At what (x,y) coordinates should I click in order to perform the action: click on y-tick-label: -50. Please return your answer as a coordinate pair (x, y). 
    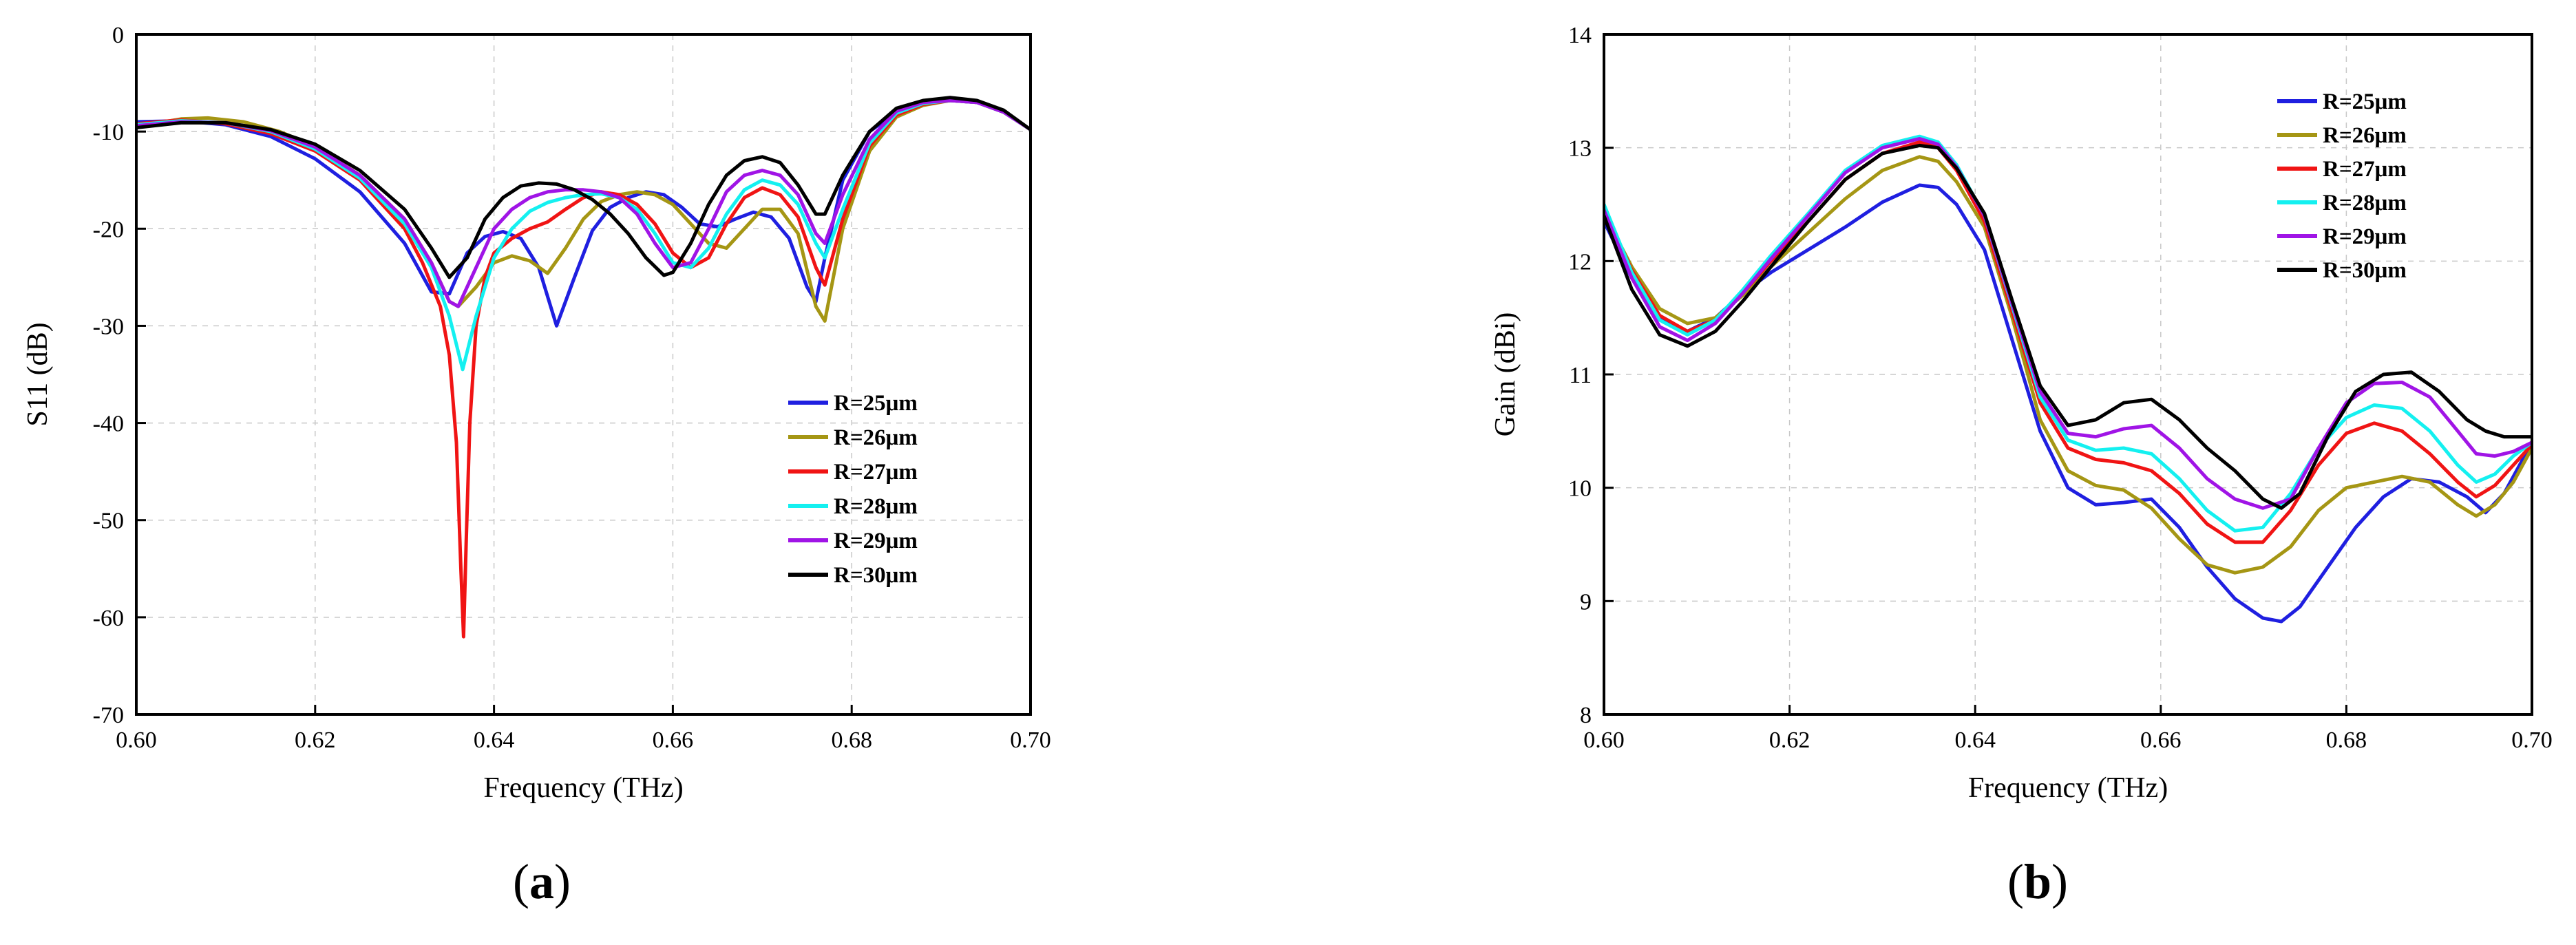
    Looking at the image, I should click on (109, 521).